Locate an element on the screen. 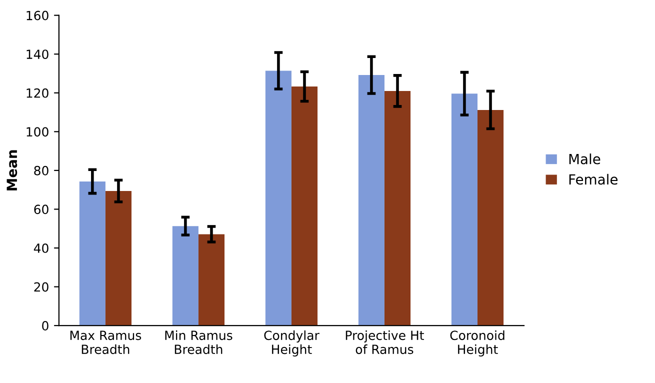 This screenshot has height=383, width=655. x-tick-label: Coronoid Height is located at coordinates (477, 343).